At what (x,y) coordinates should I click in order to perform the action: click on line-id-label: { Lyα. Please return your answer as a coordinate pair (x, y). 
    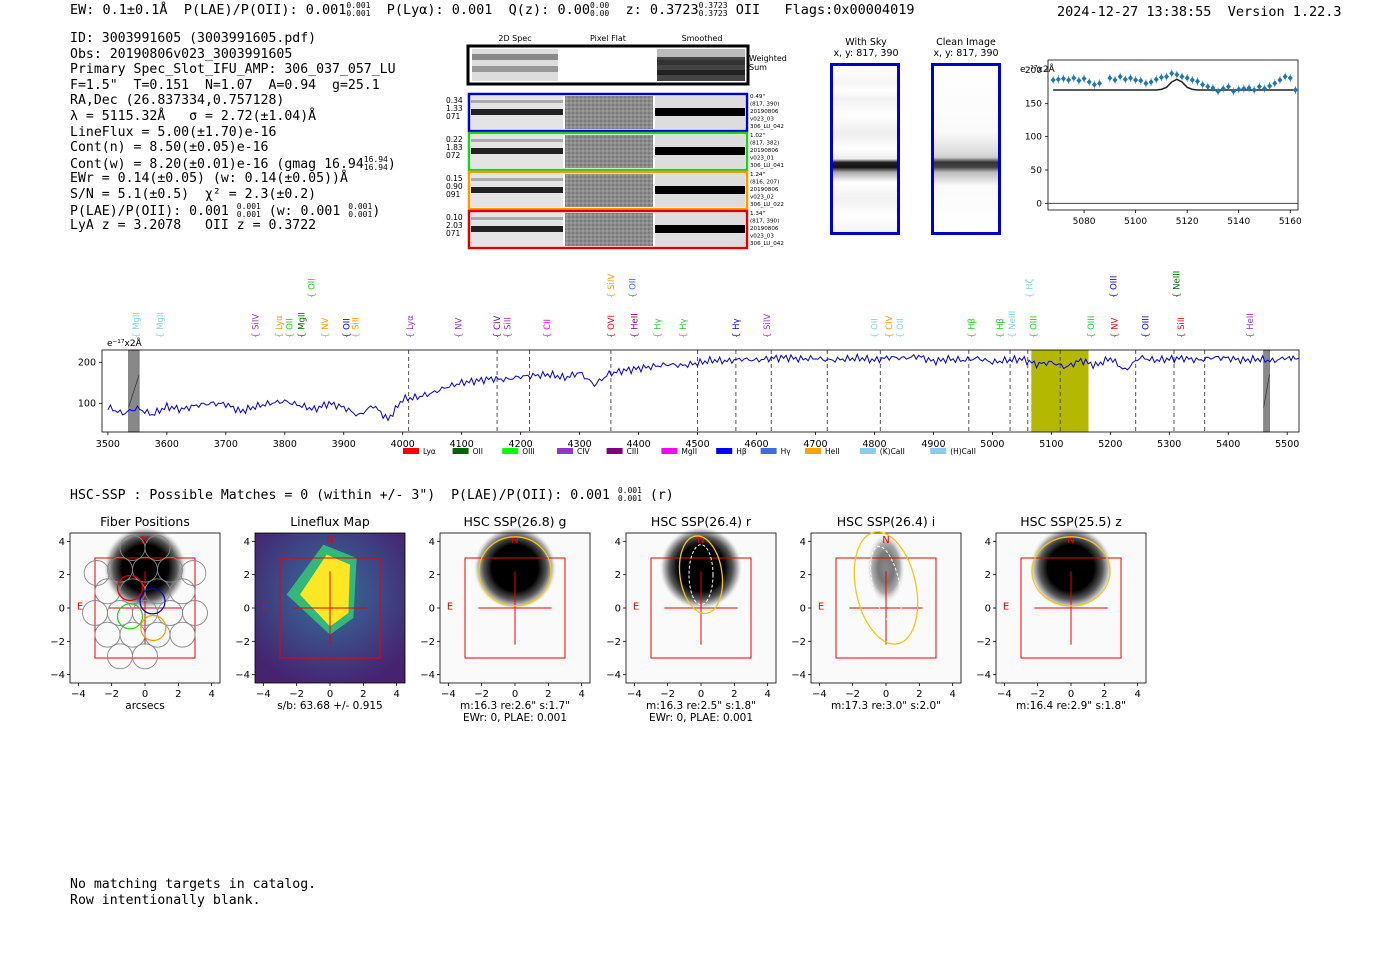
    Looking at the image, I should click on (280, 326).